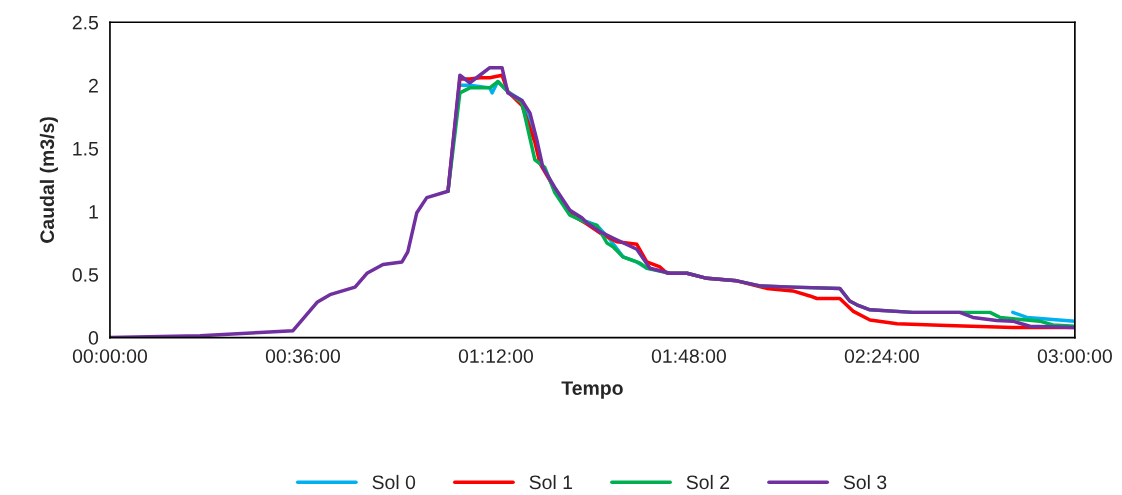 The image size is (1122, 495). I want to click on x-tick-label: 01:48:00, so click(688, 356).